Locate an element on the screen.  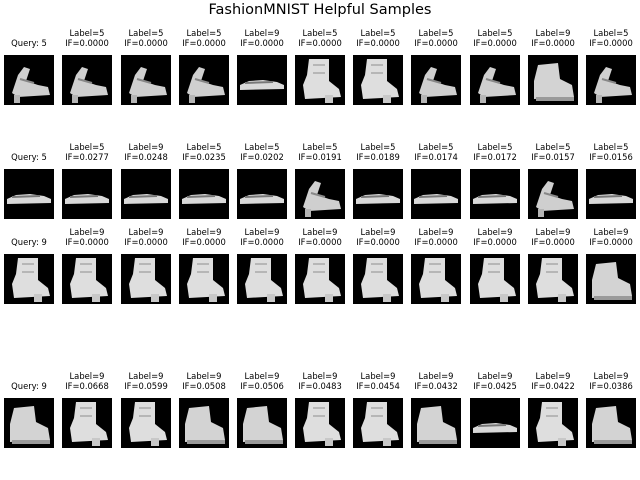
sample-influence: IF=0.0235 is located at coordinates (204, 157).